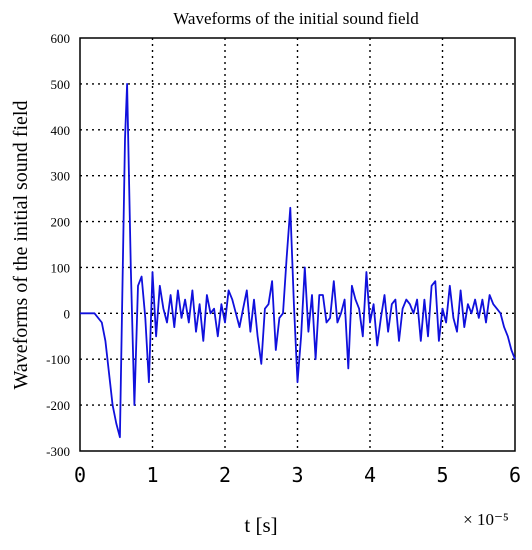 This screenshot has width=532, height=550. What do you see at coordinates (58, 245) in the screenshot?
I see `y-tick-labels: 600 500 400 300 200 100 0 -100 -200 -300` at bounding box center [58, 245].